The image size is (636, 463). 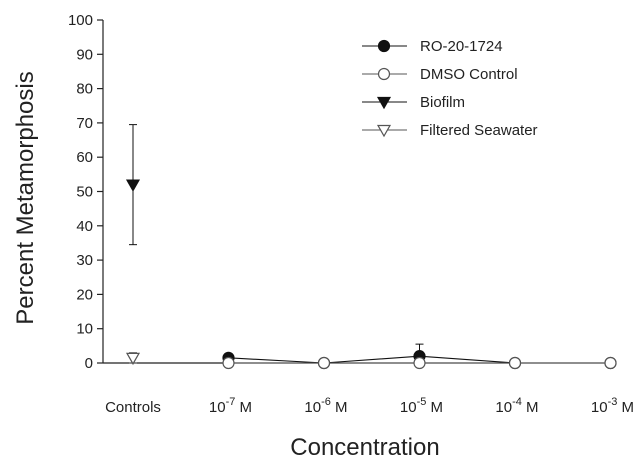 I want to click on y-tick-label: 60, so click(x=84, y=157).